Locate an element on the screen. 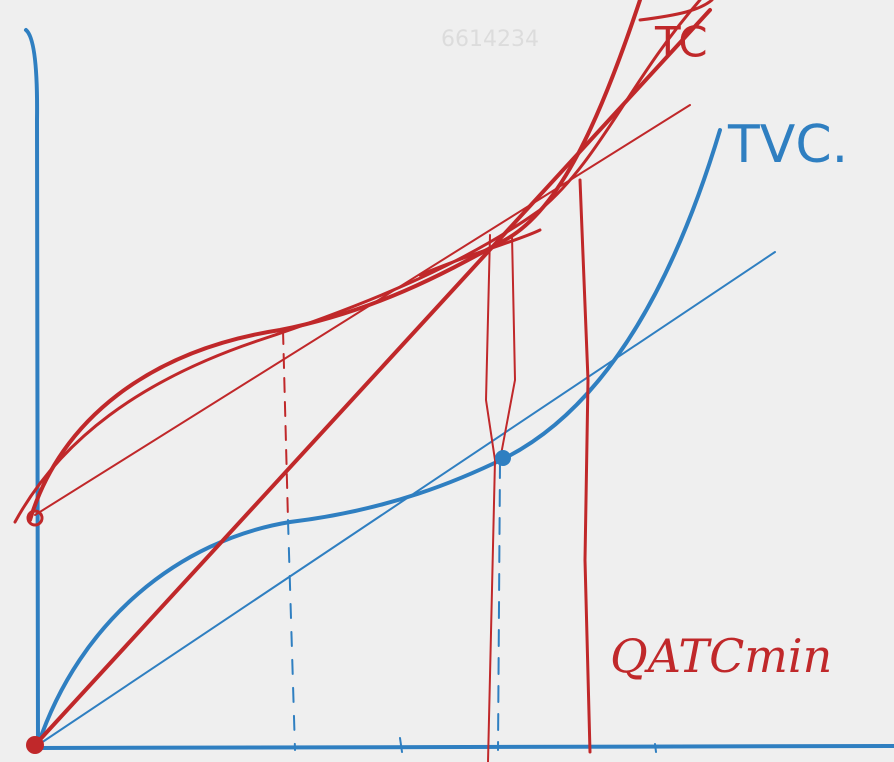  tangent-point is located at coordinates (503, 458).